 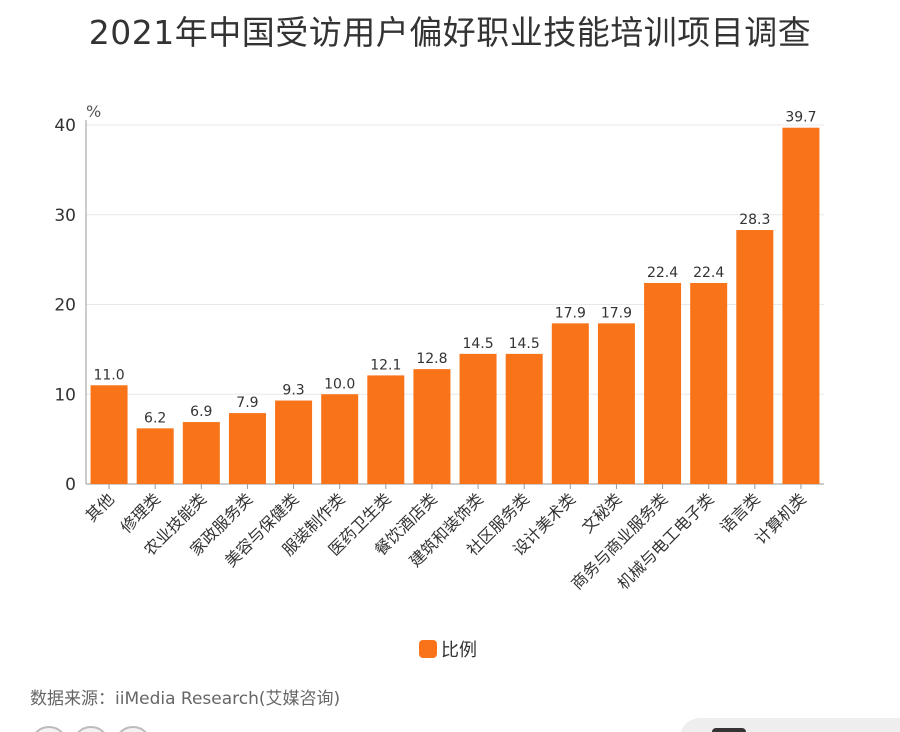 I want to click on data-label: 39.7, so click(x=800, y=118).